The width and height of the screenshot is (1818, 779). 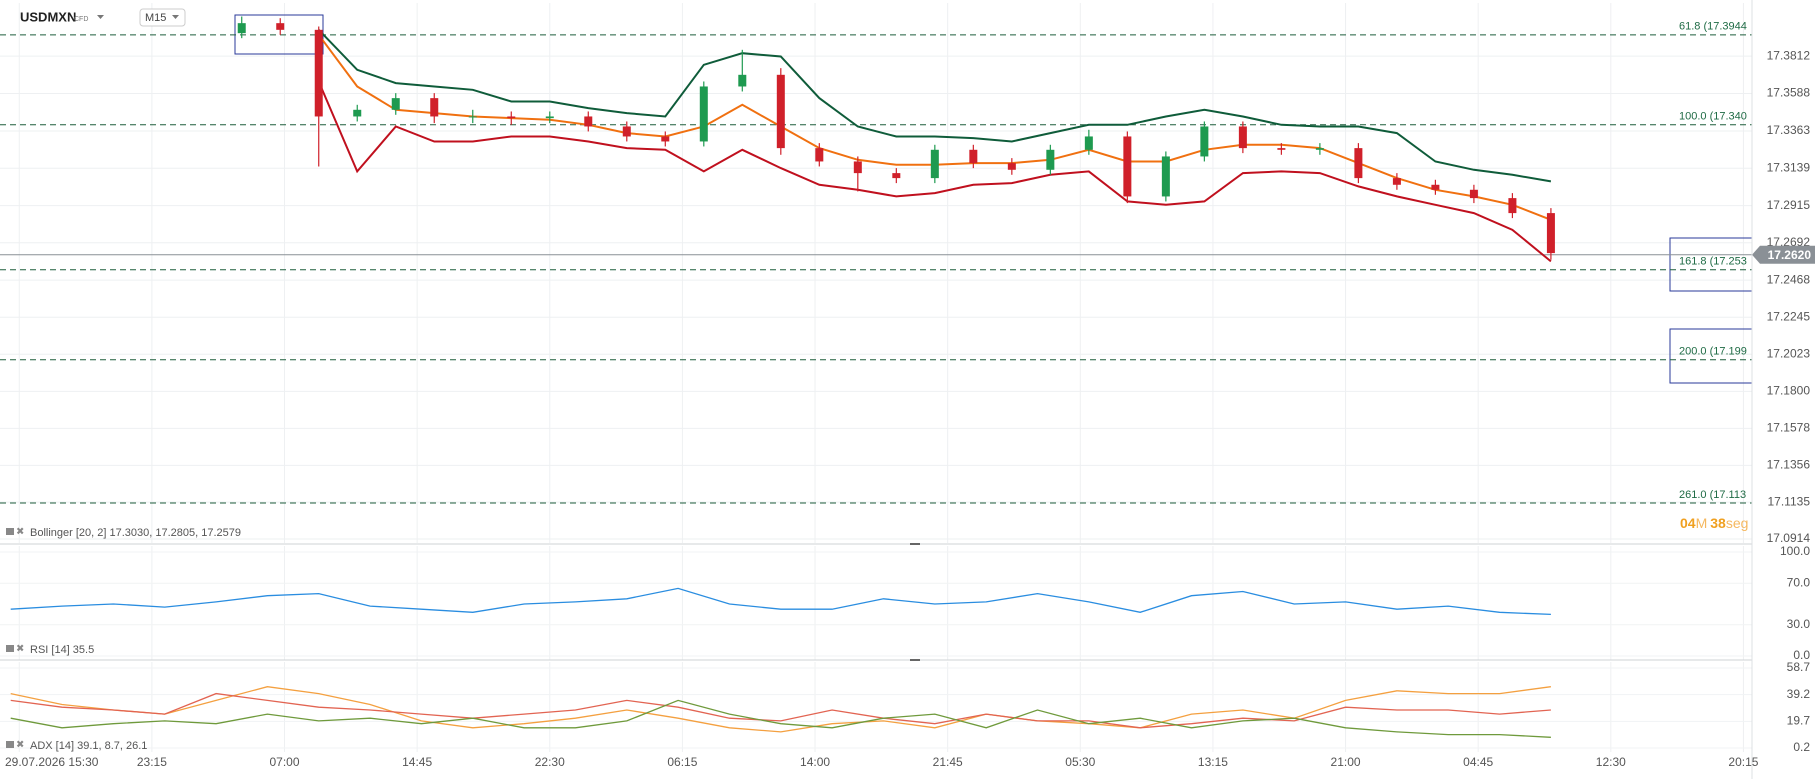 I want to click on x-tick-label: 14:00, so click(x=815, y=762).